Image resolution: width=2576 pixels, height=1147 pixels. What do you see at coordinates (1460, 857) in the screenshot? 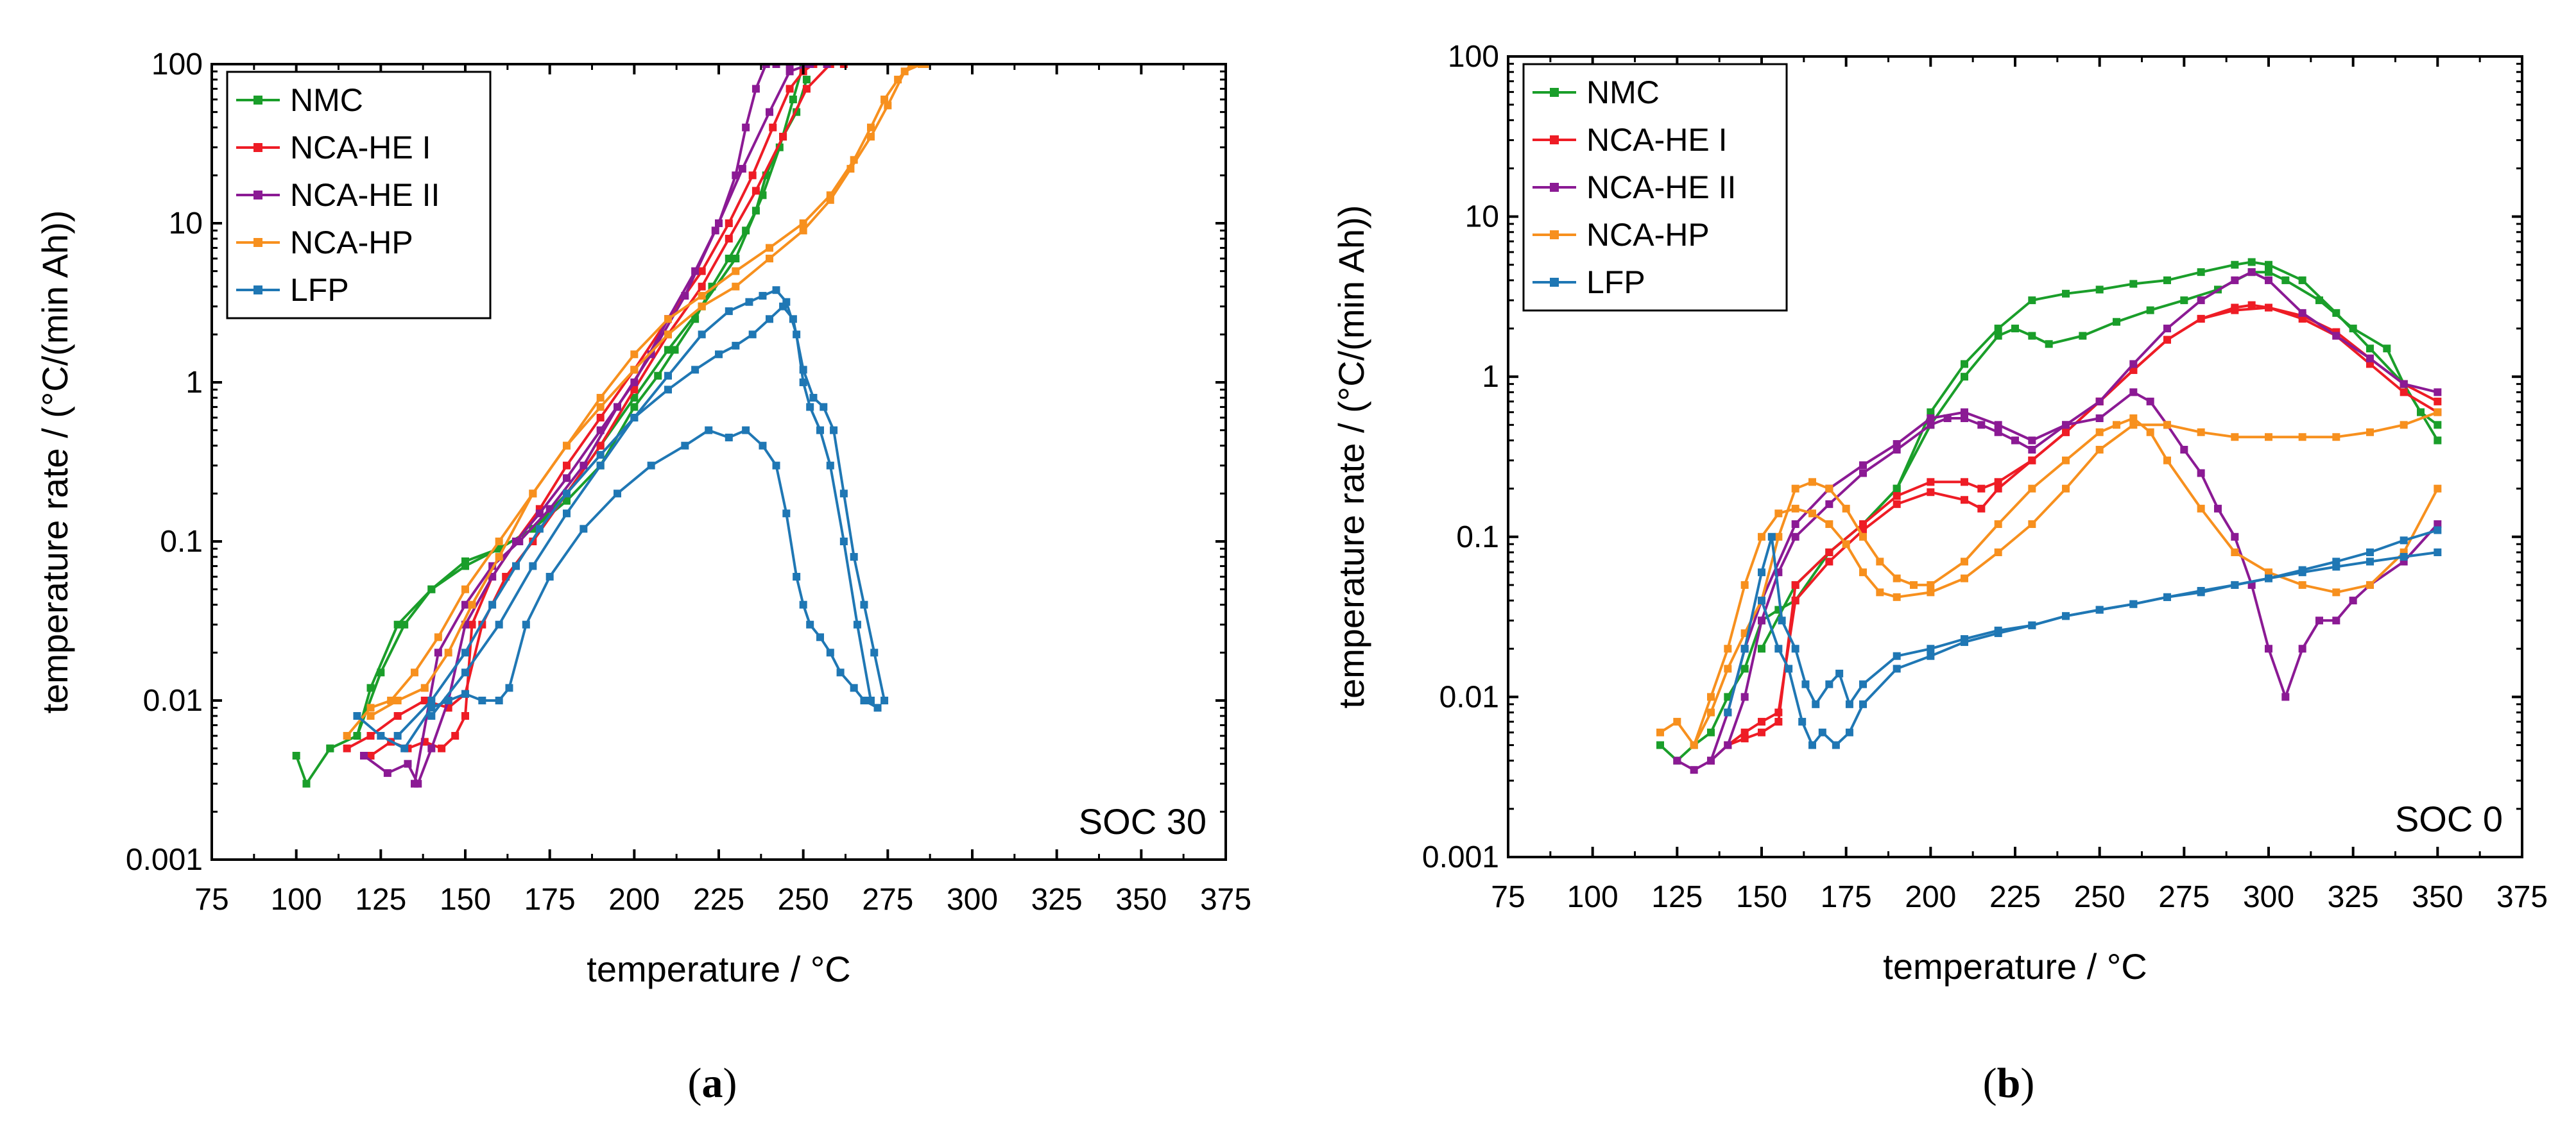
I see `y-tick-label: 0.001` at bounding box center [1460, 857].